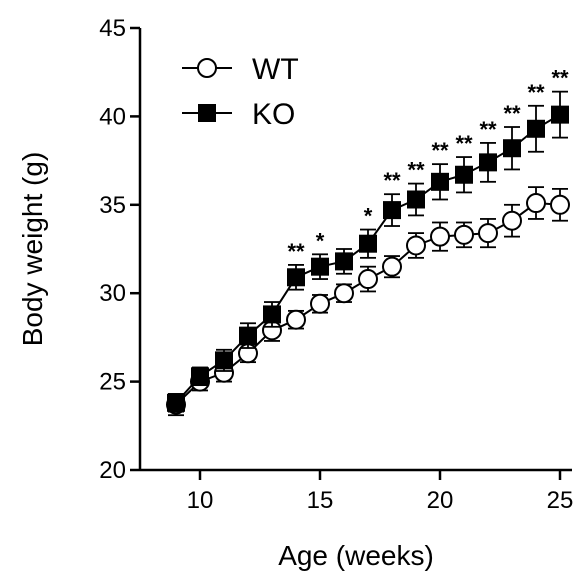  What do you see at coordinates (560, 500) in the screenshot?
I see `x-tick-label: 25` at bounding box center [560, 500].